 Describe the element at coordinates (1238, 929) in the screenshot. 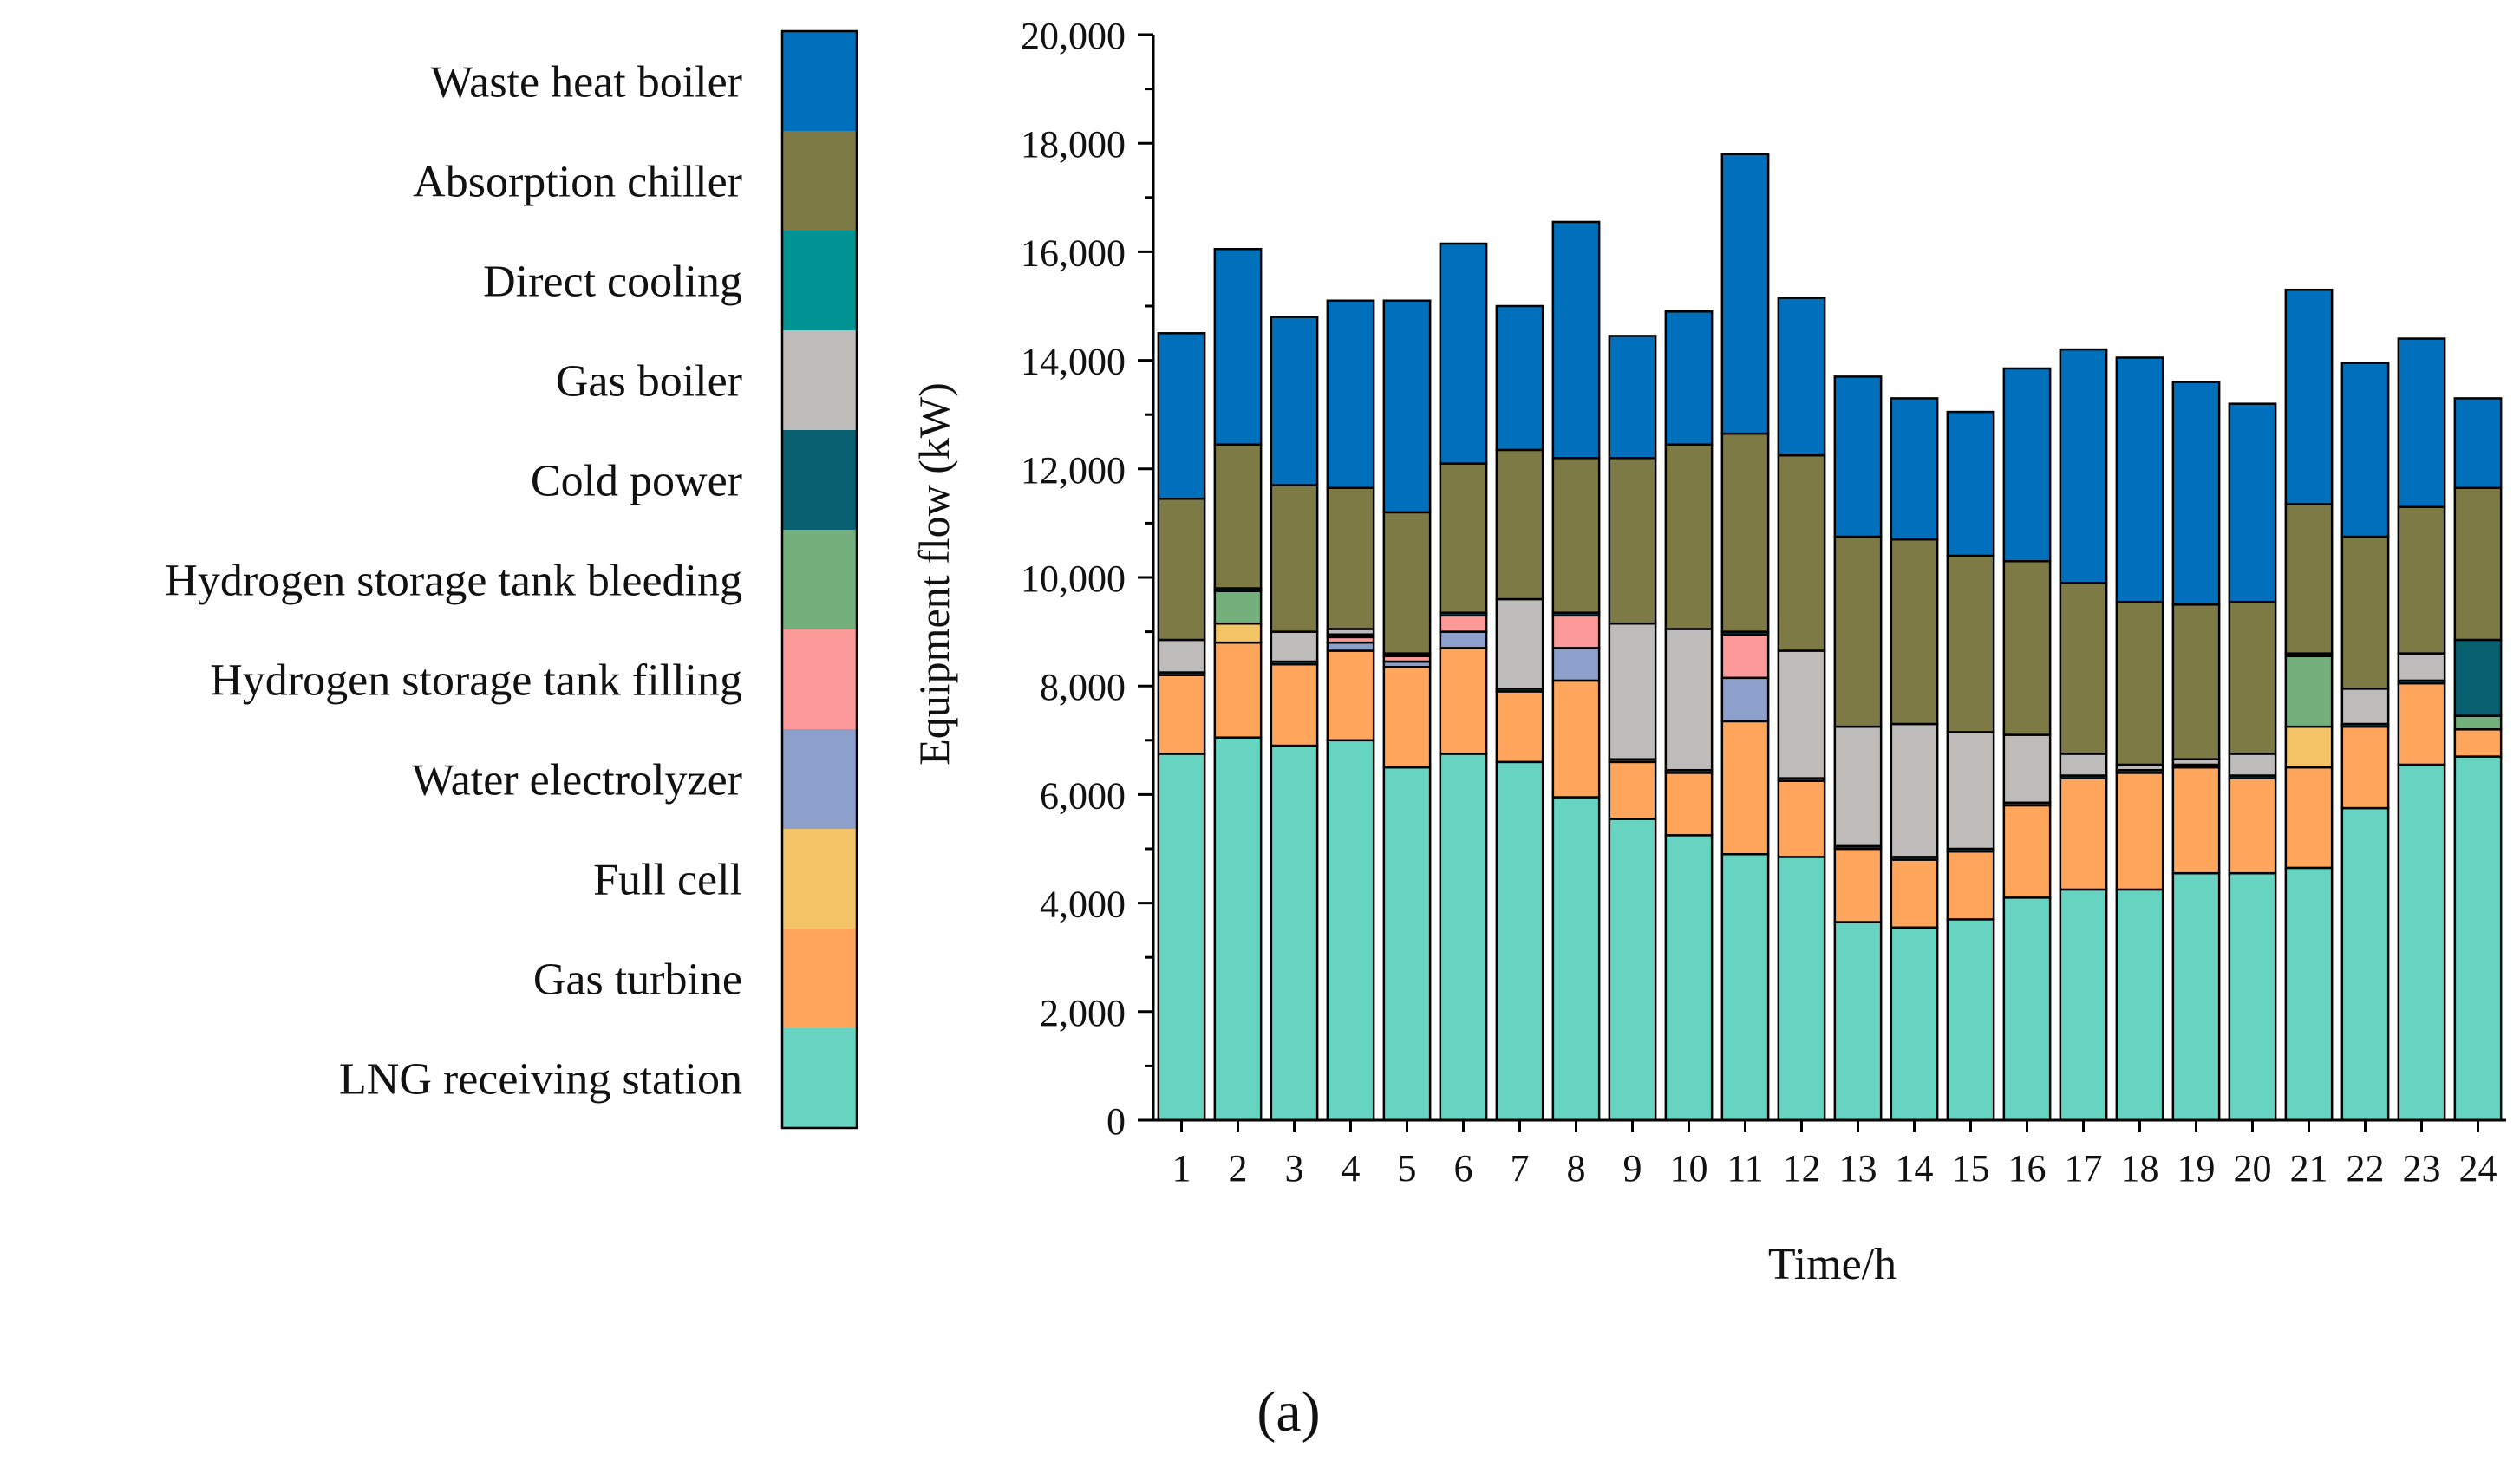

I see `bar-lng-receiving-station-h2` at that location.